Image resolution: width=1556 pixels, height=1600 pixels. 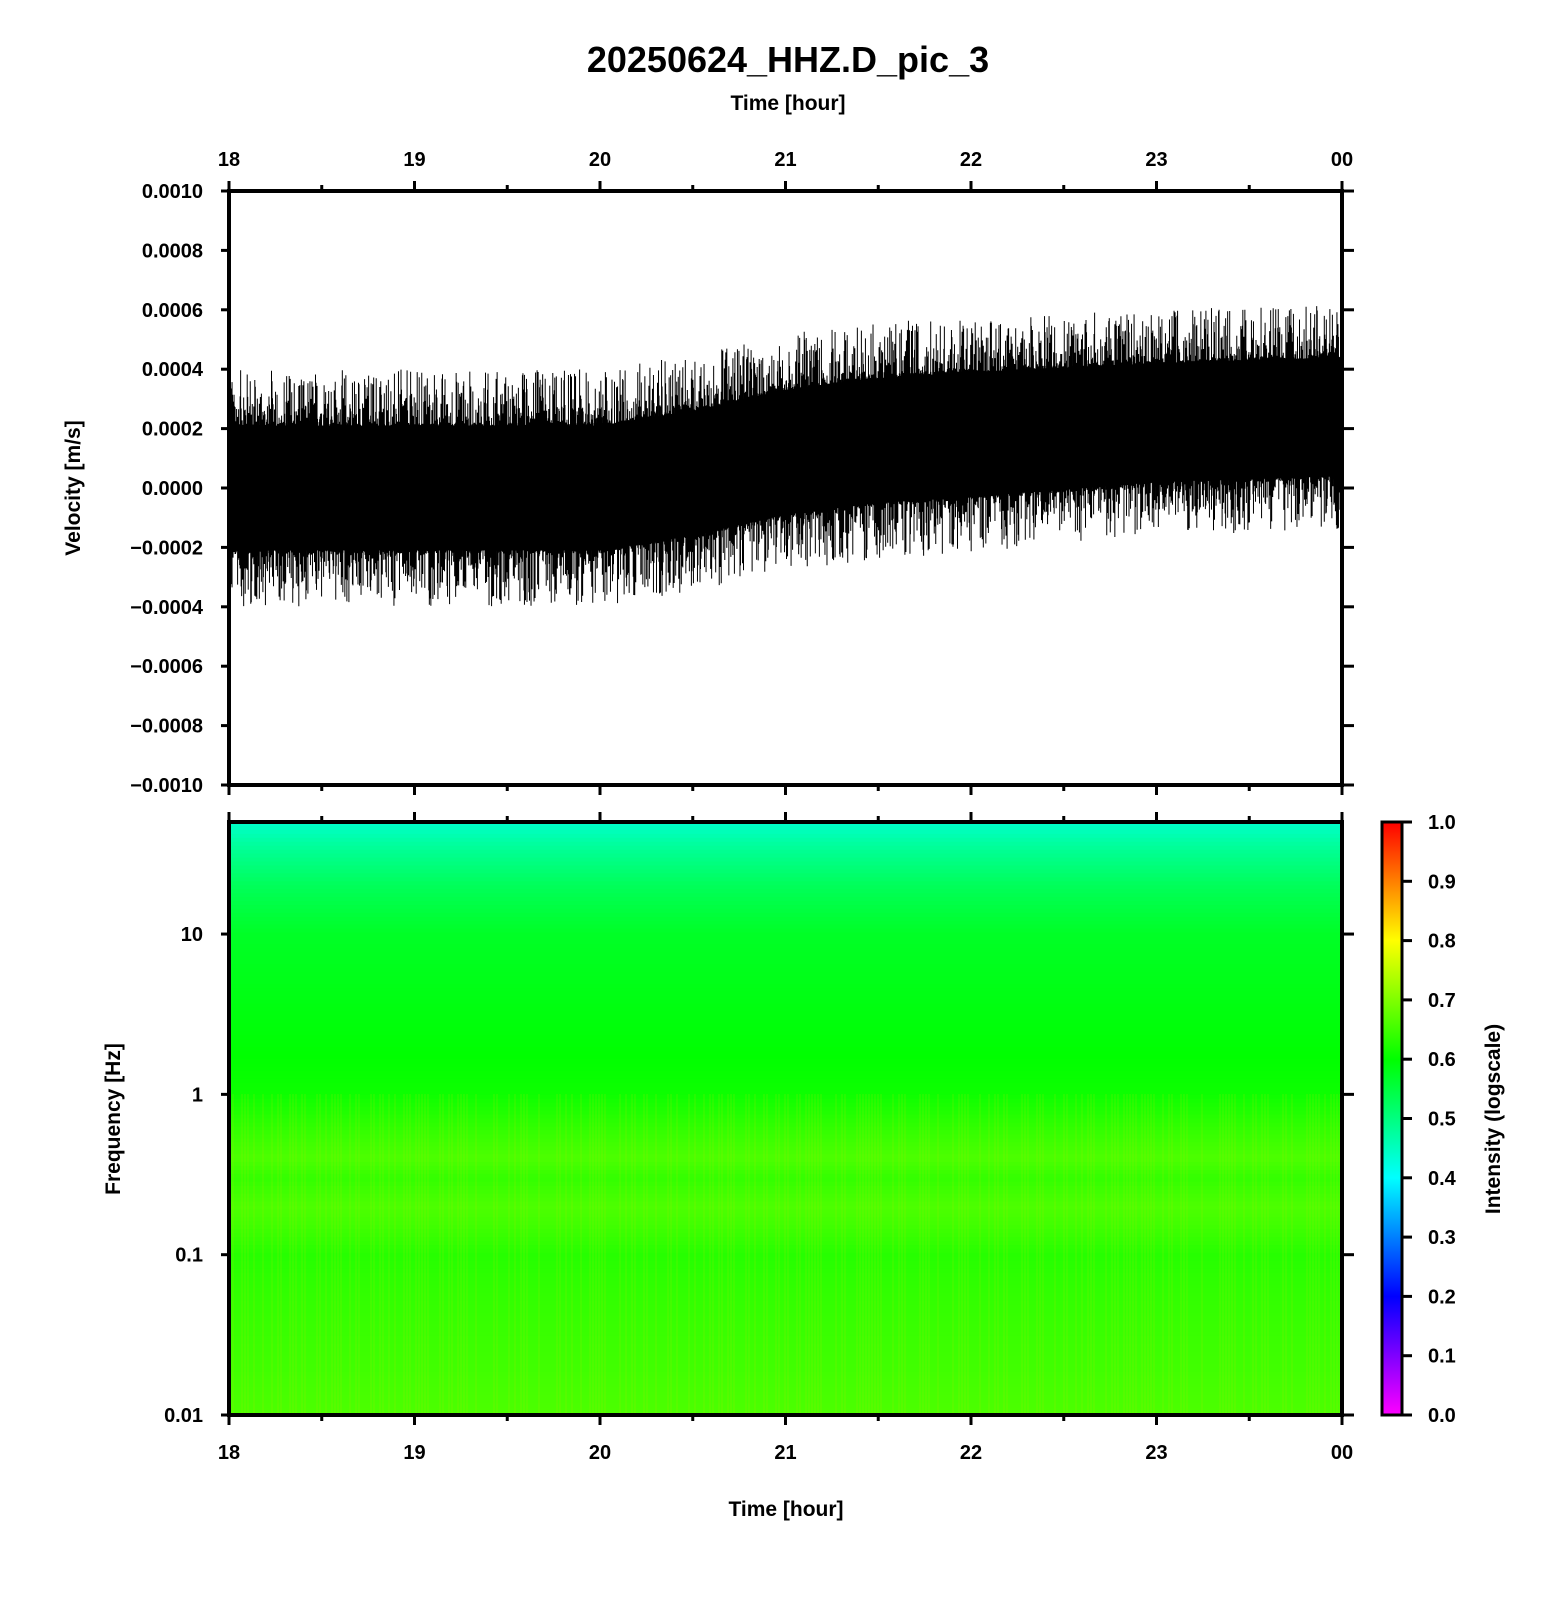 What do you see at coordinates (1442, 1238) in the screenshot?
I see `colorbar-tick-label: 0.3` at bounding box center [1442, 1238].